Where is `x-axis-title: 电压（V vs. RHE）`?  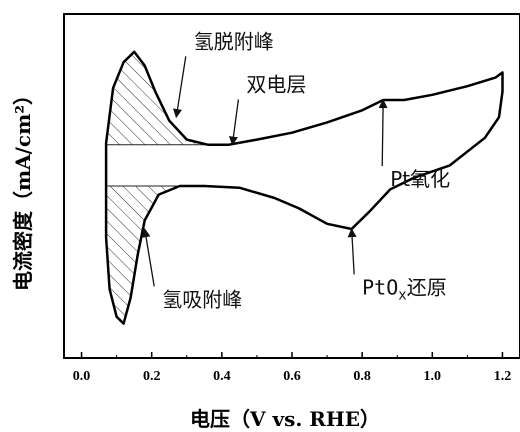 x-axis-title: 电压（V vs. RHE） is located at coordinates (285, 419).